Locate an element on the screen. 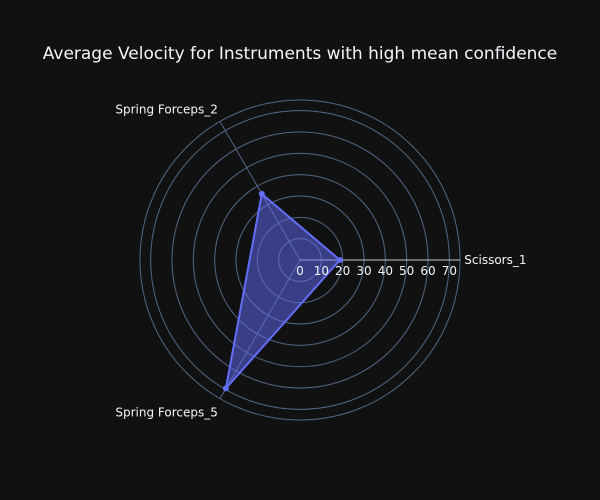 The height and width of the screenshot is (500, 600). radial-tick-label-40: 40 is located at coordinates (385, 271).